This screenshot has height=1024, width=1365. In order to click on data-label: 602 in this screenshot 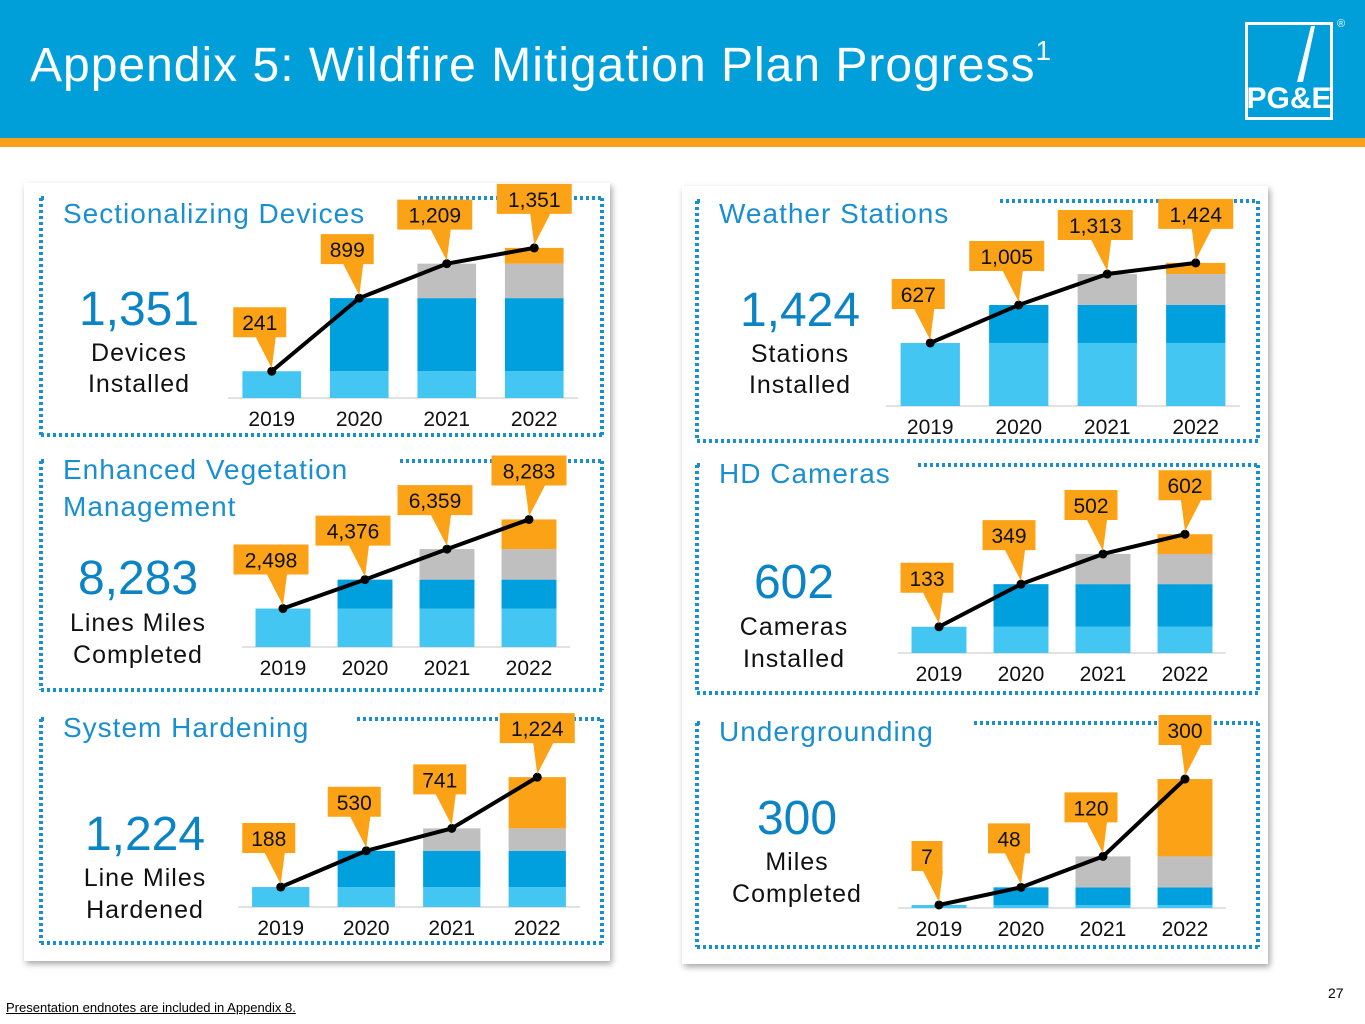, I will do `click(1184, 486)`.